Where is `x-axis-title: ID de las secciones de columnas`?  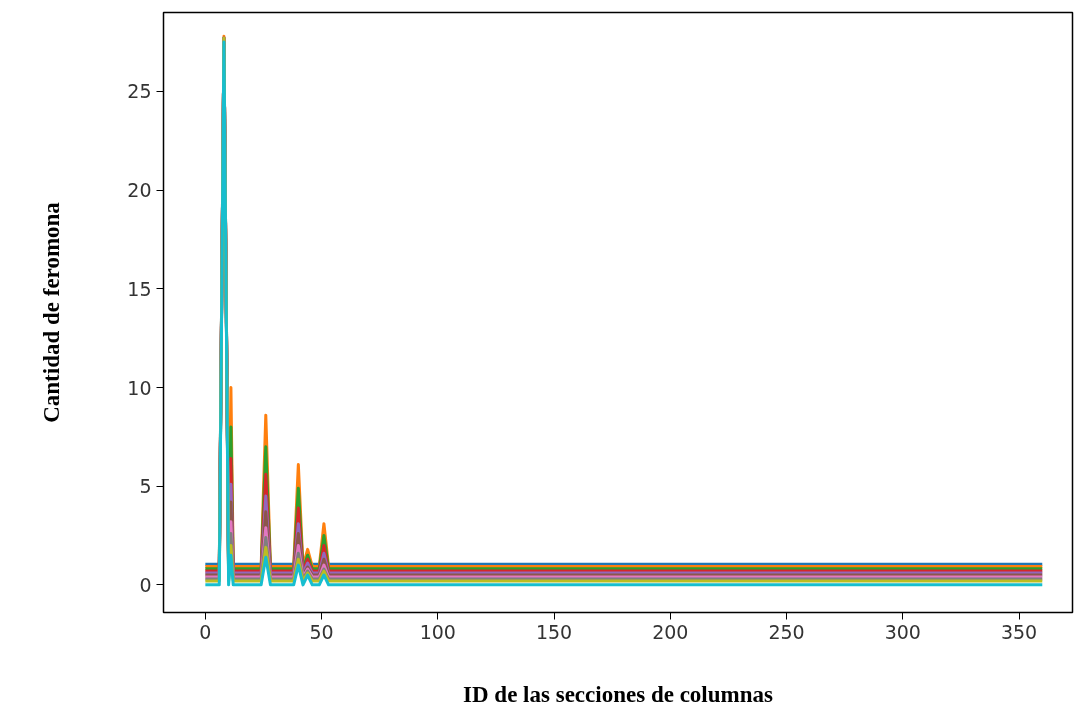 x-axis-title: ID de las secciones de columnas is located at coordinates (618, 694).